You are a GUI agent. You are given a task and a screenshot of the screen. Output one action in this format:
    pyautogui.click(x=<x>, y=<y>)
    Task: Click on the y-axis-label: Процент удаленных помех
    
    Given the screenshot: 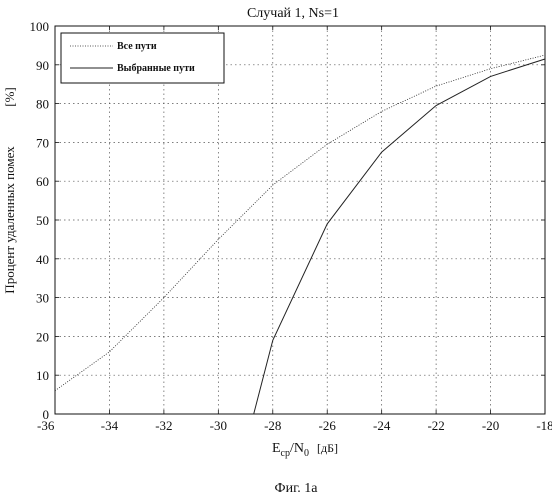 What is the action you would take?
    pyautogui.click(x=9, y=220)
    